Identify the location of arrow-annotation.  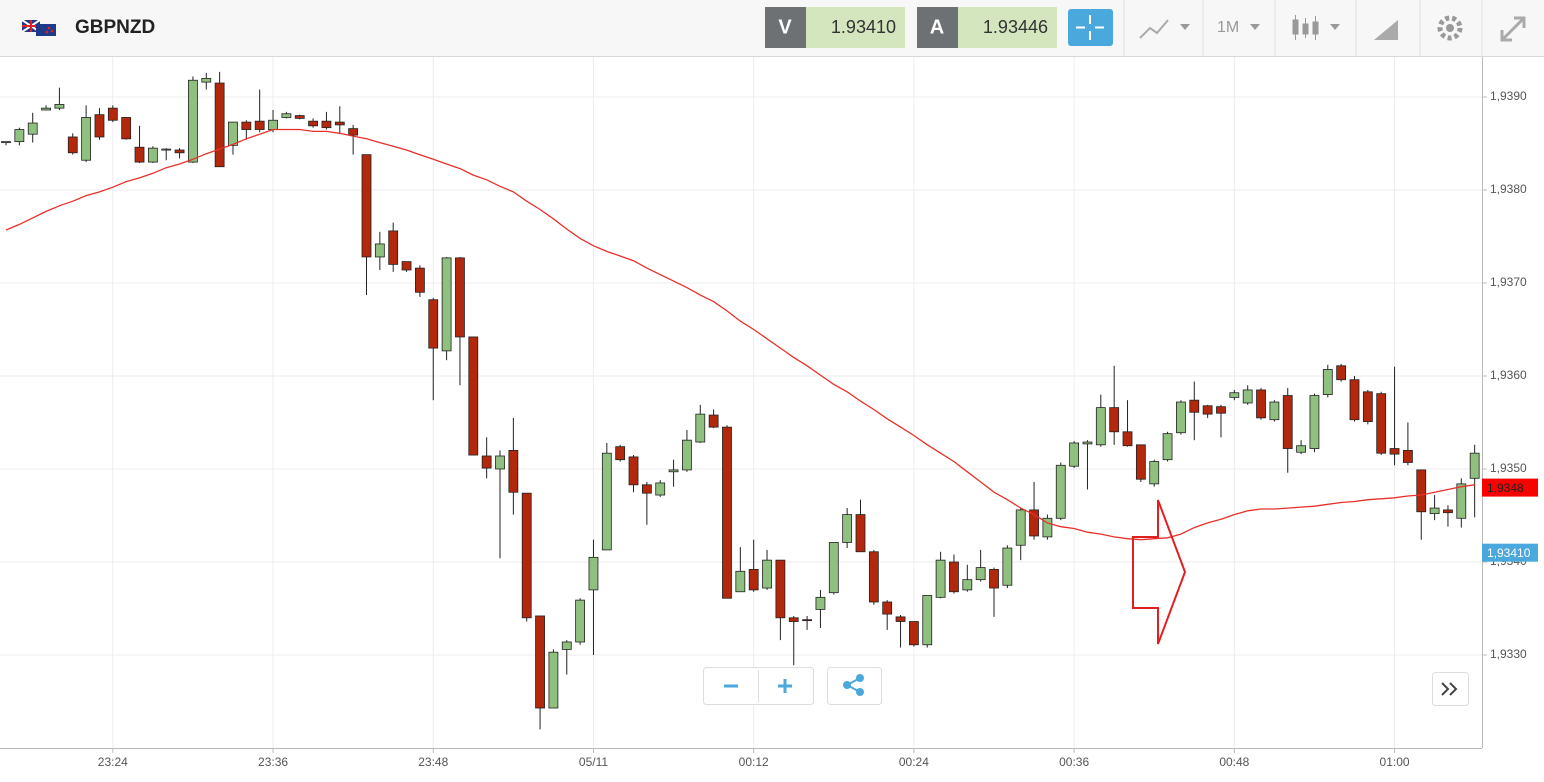
(1159, 572).